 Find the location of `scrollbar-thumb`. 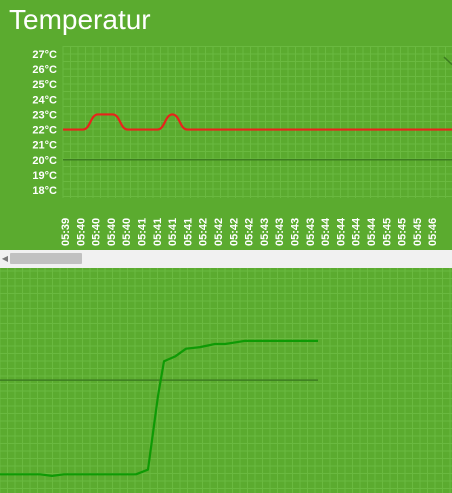

scrollbar-thumb is located at coordinates (46, 258).